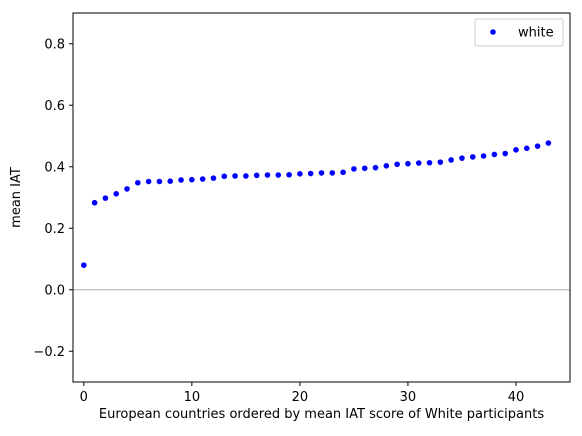  Describe the element at coordinates (54, 229) in the screenshot. I see `y-tick-label: 0.2` at that location.